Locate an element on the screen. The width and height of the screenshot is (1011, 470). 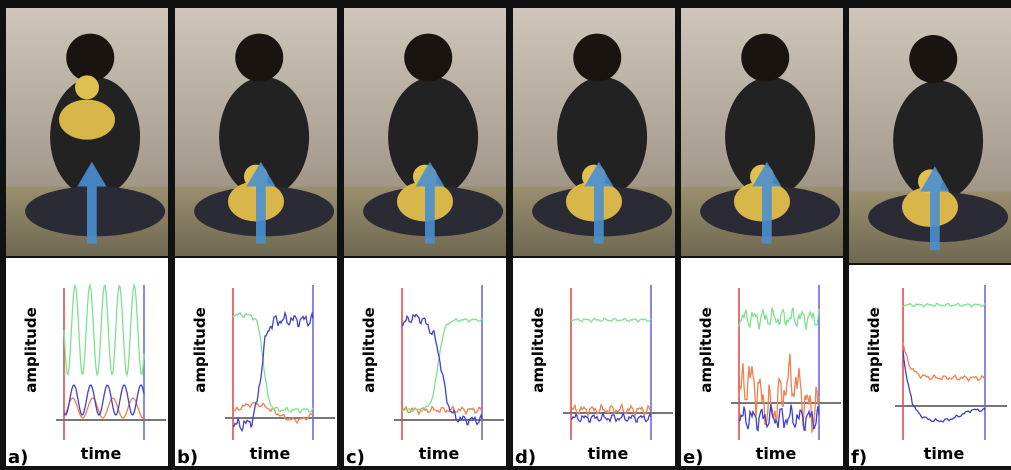
doll is located at coordinates (87, 119).